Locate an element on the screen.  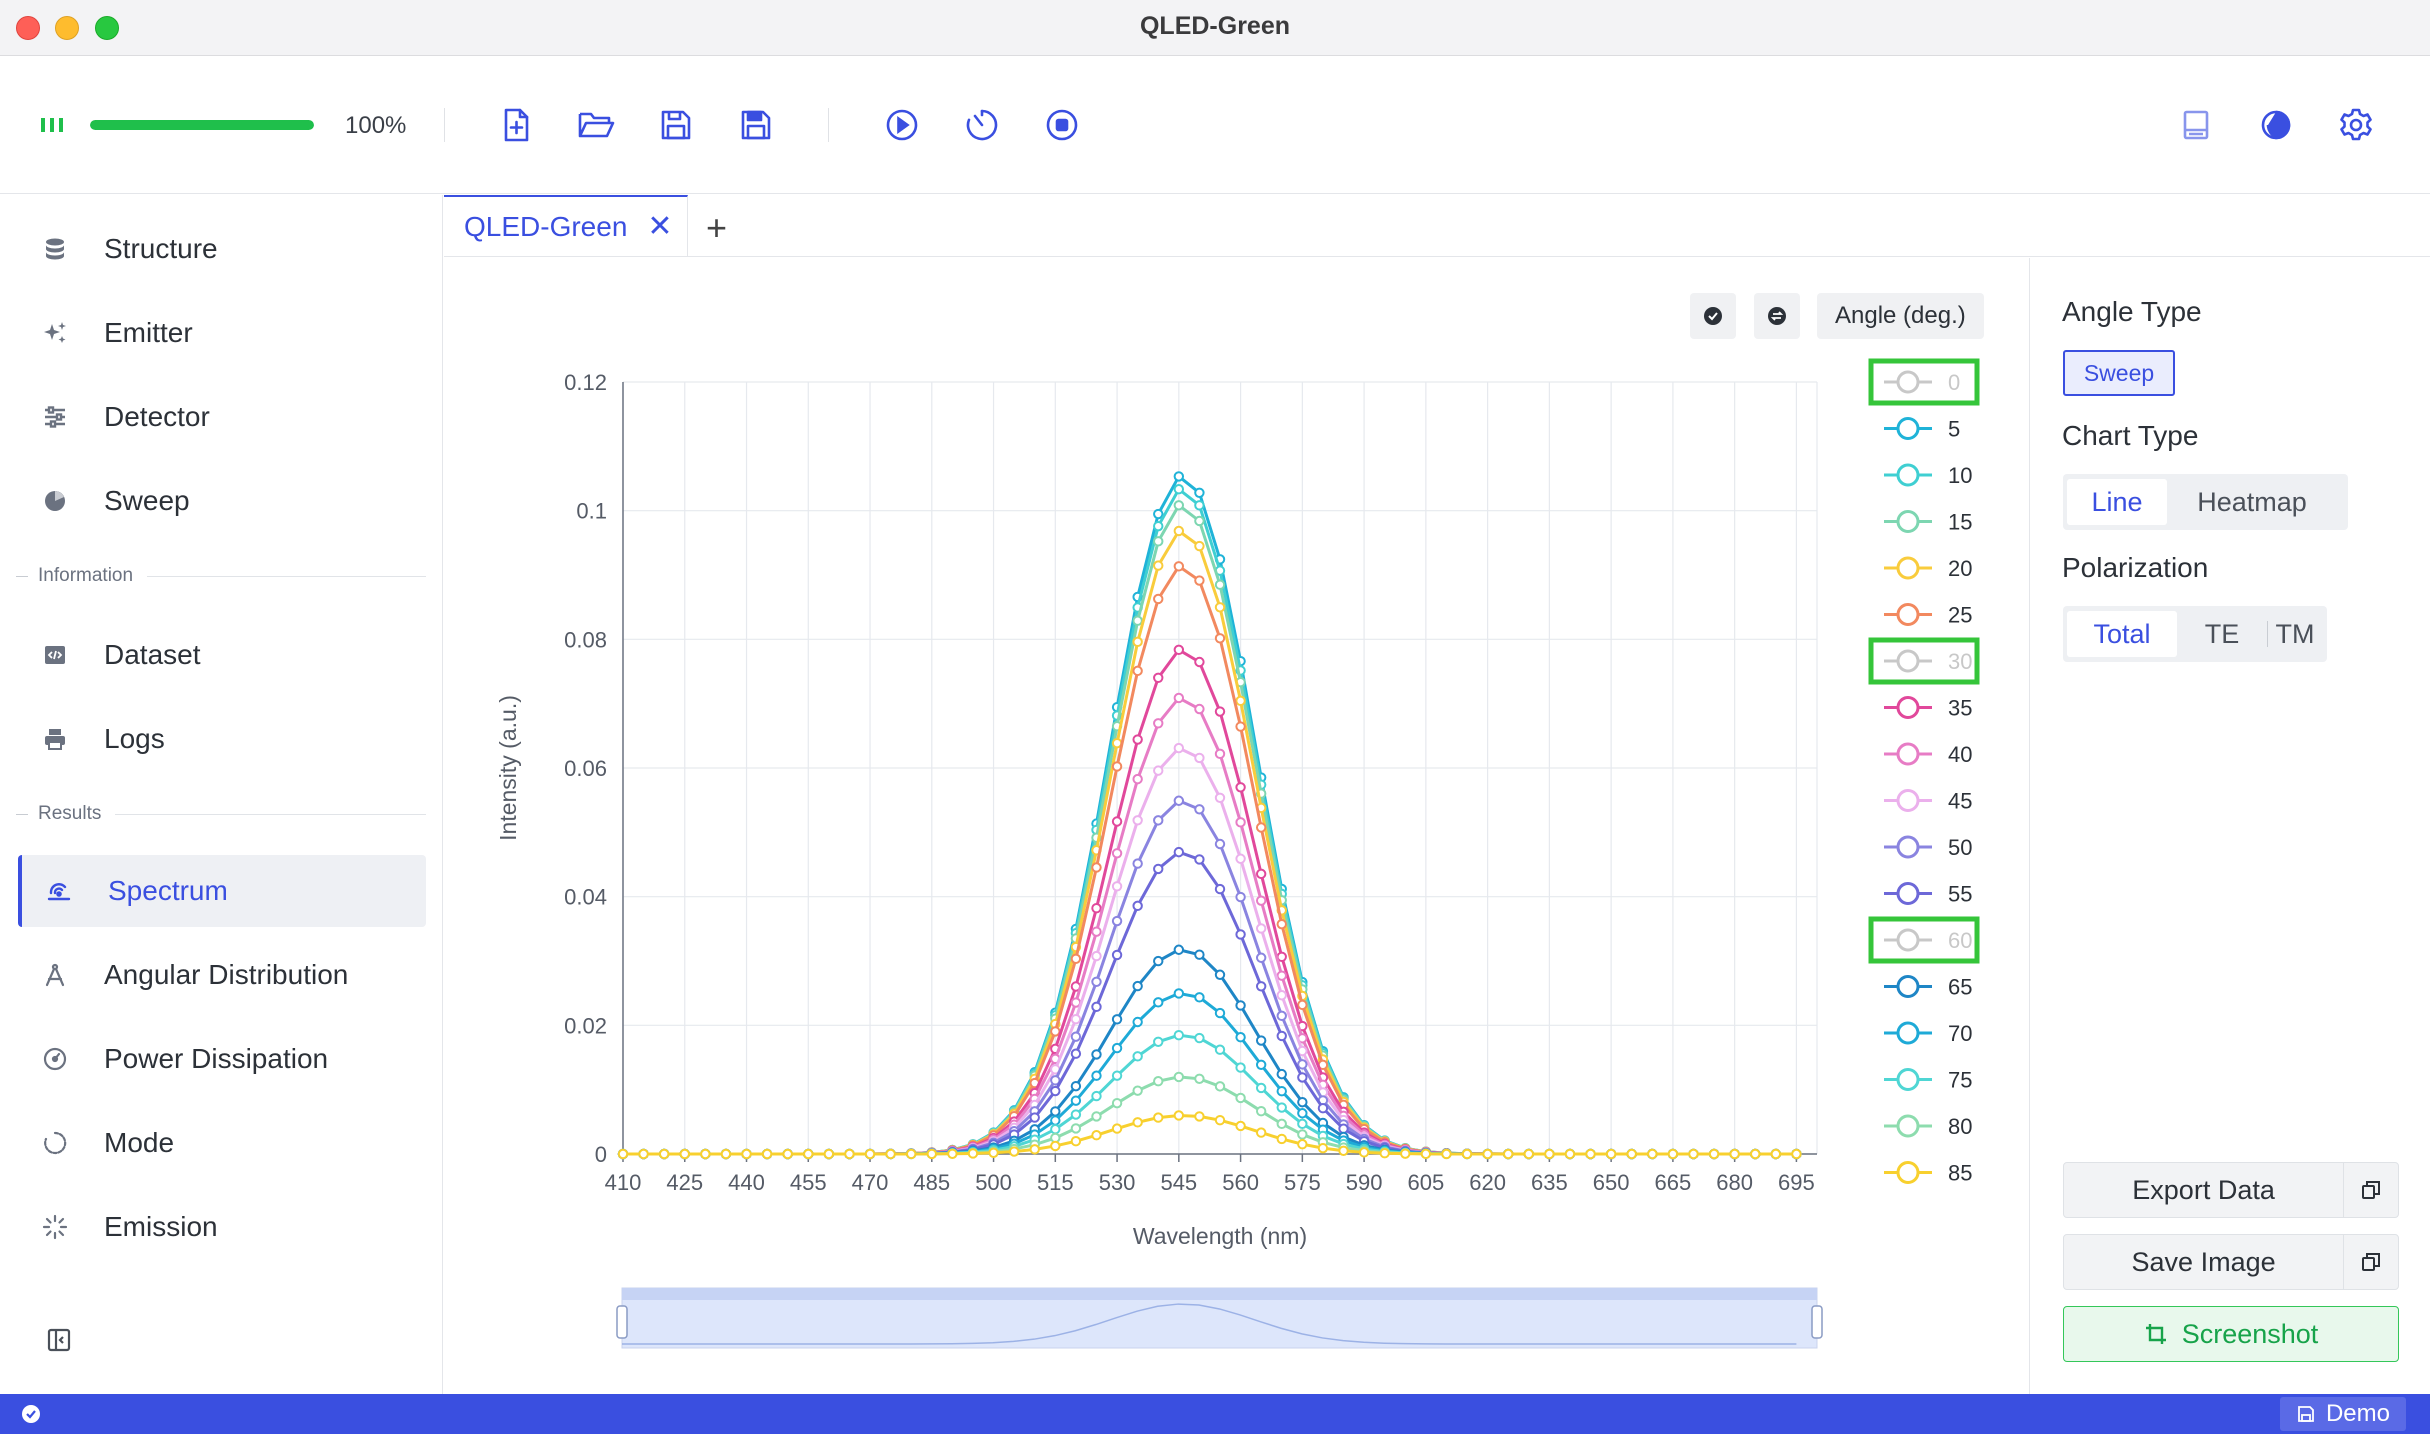
demo-badge: Demo is located at coordinates (2342, 1414).